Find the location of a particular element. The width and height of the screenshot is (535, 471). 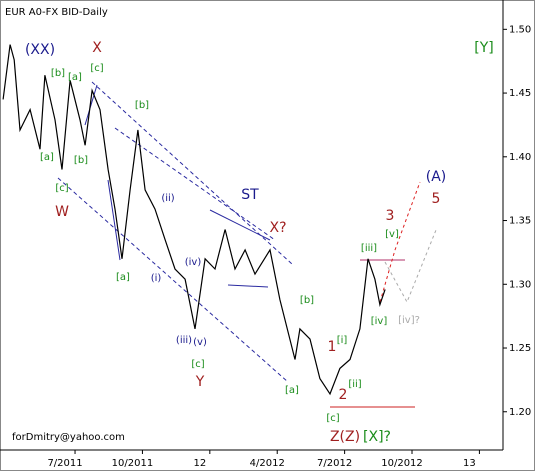

wave-label: (ii) is located at coordinates (167, 198).